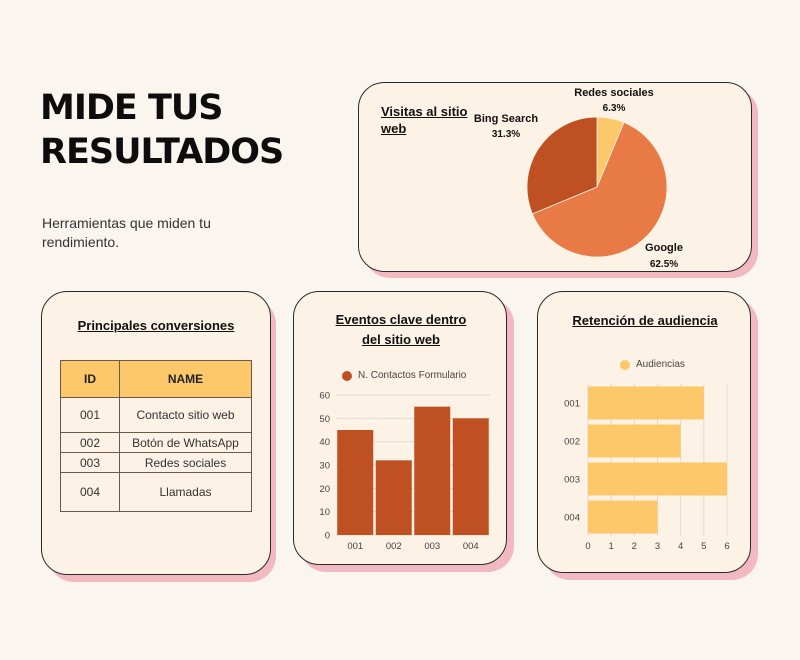 Image resolution: width=800 pixels, height=660 pixels. Describe the element at coordinates (324, 489) in the screenshot. I see `y-tick-label: 20` at that location.